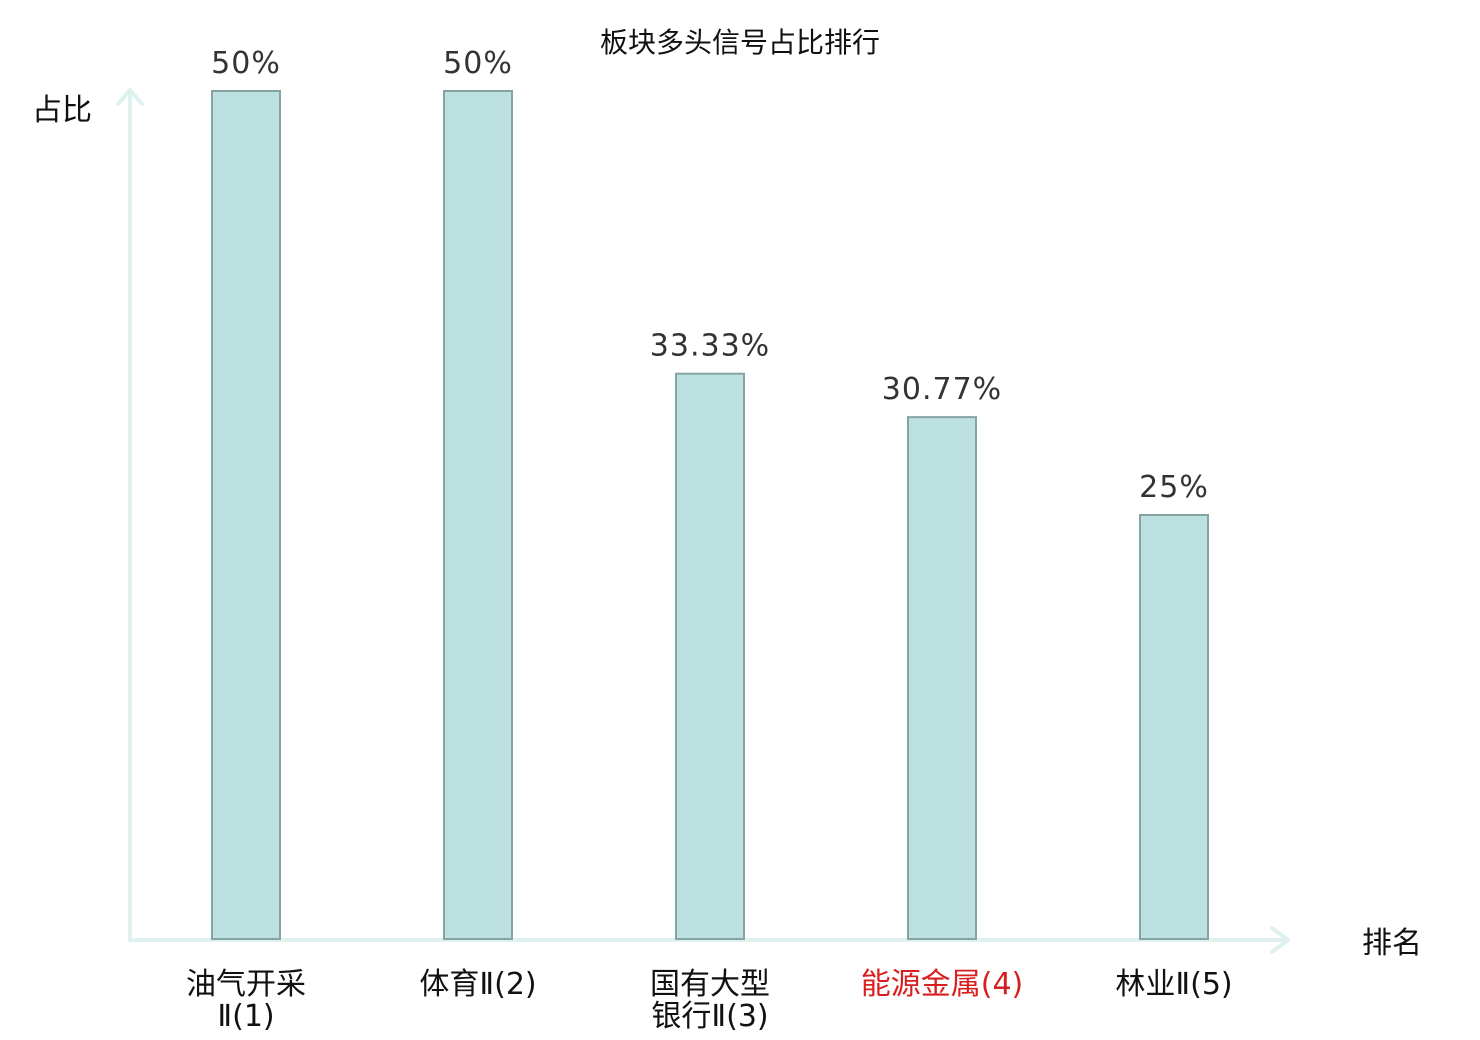 This screenshot has width=1480, height=1040. I want to click on y-axis-label: 占比, so click(62, 110).